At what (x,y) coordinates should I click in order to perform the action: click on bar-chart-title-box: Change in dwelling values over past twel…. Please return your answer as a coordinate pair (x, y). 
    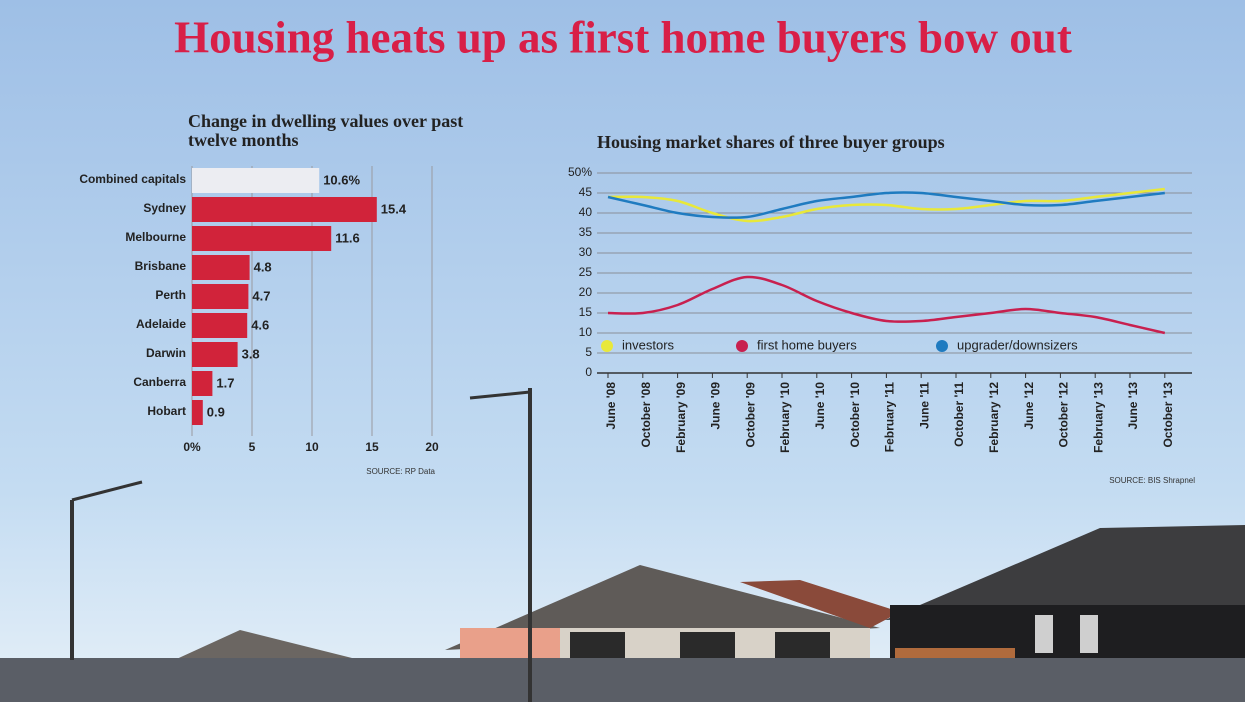
    Looking at the image, I should click on (326, 131).